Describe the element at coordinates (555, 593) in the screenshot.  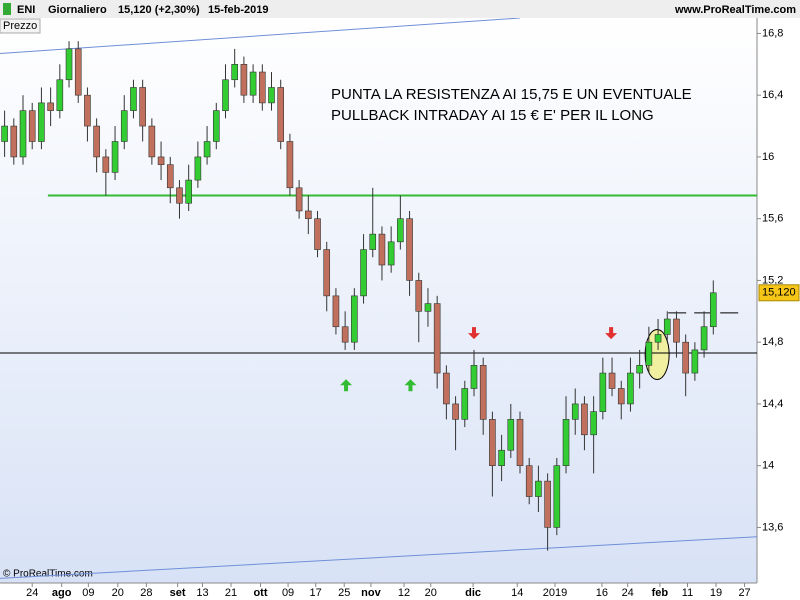
I see `x-tick-label: 2019` at that location.